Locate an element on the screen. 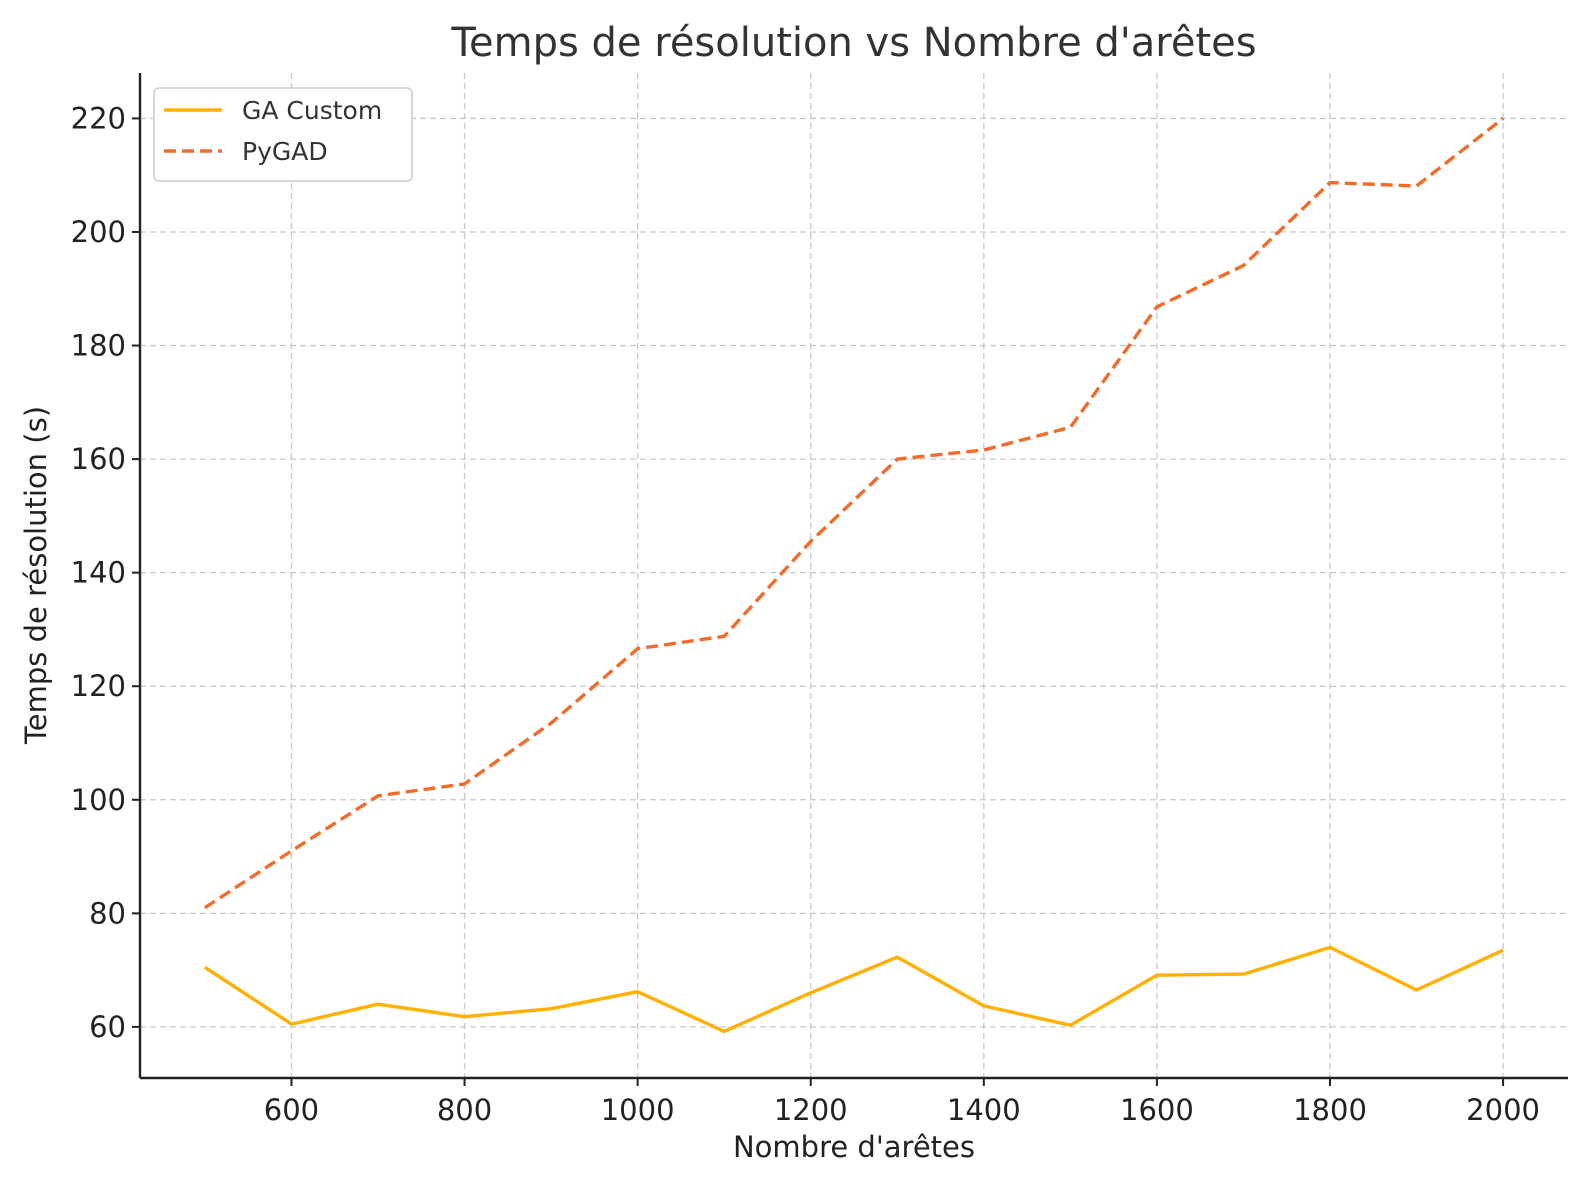  legend: GA Custom PyGAD is located at coordinates (283, 134).